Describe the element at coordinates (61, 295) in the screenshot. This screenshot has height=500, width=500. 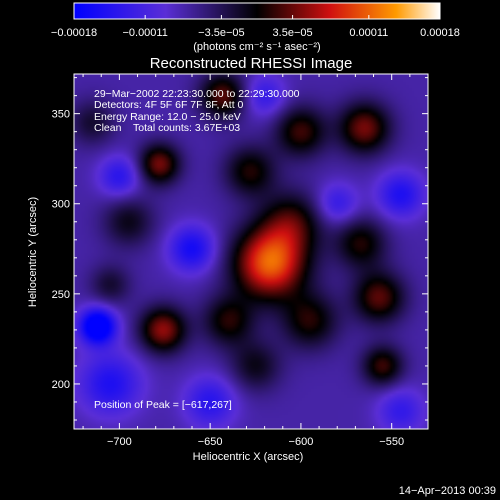
I see `y-tick-label: 250` at that location.